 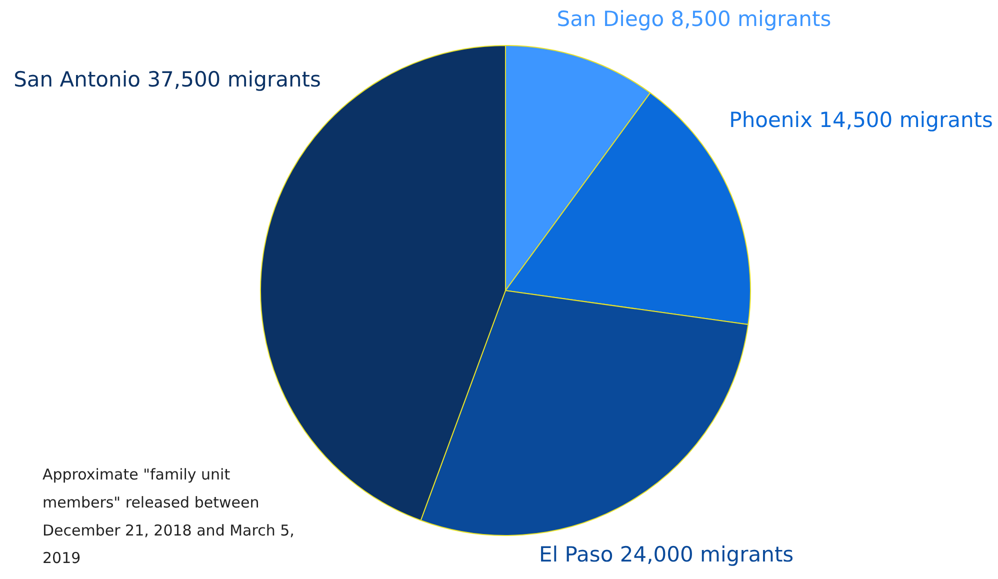 What do you see at coordinates (168, 517) in the screenshot?
I see `text: Approximate "family unit members" released between December 21, 2018 and March 5, 2019` at bounding box center [168, 517].